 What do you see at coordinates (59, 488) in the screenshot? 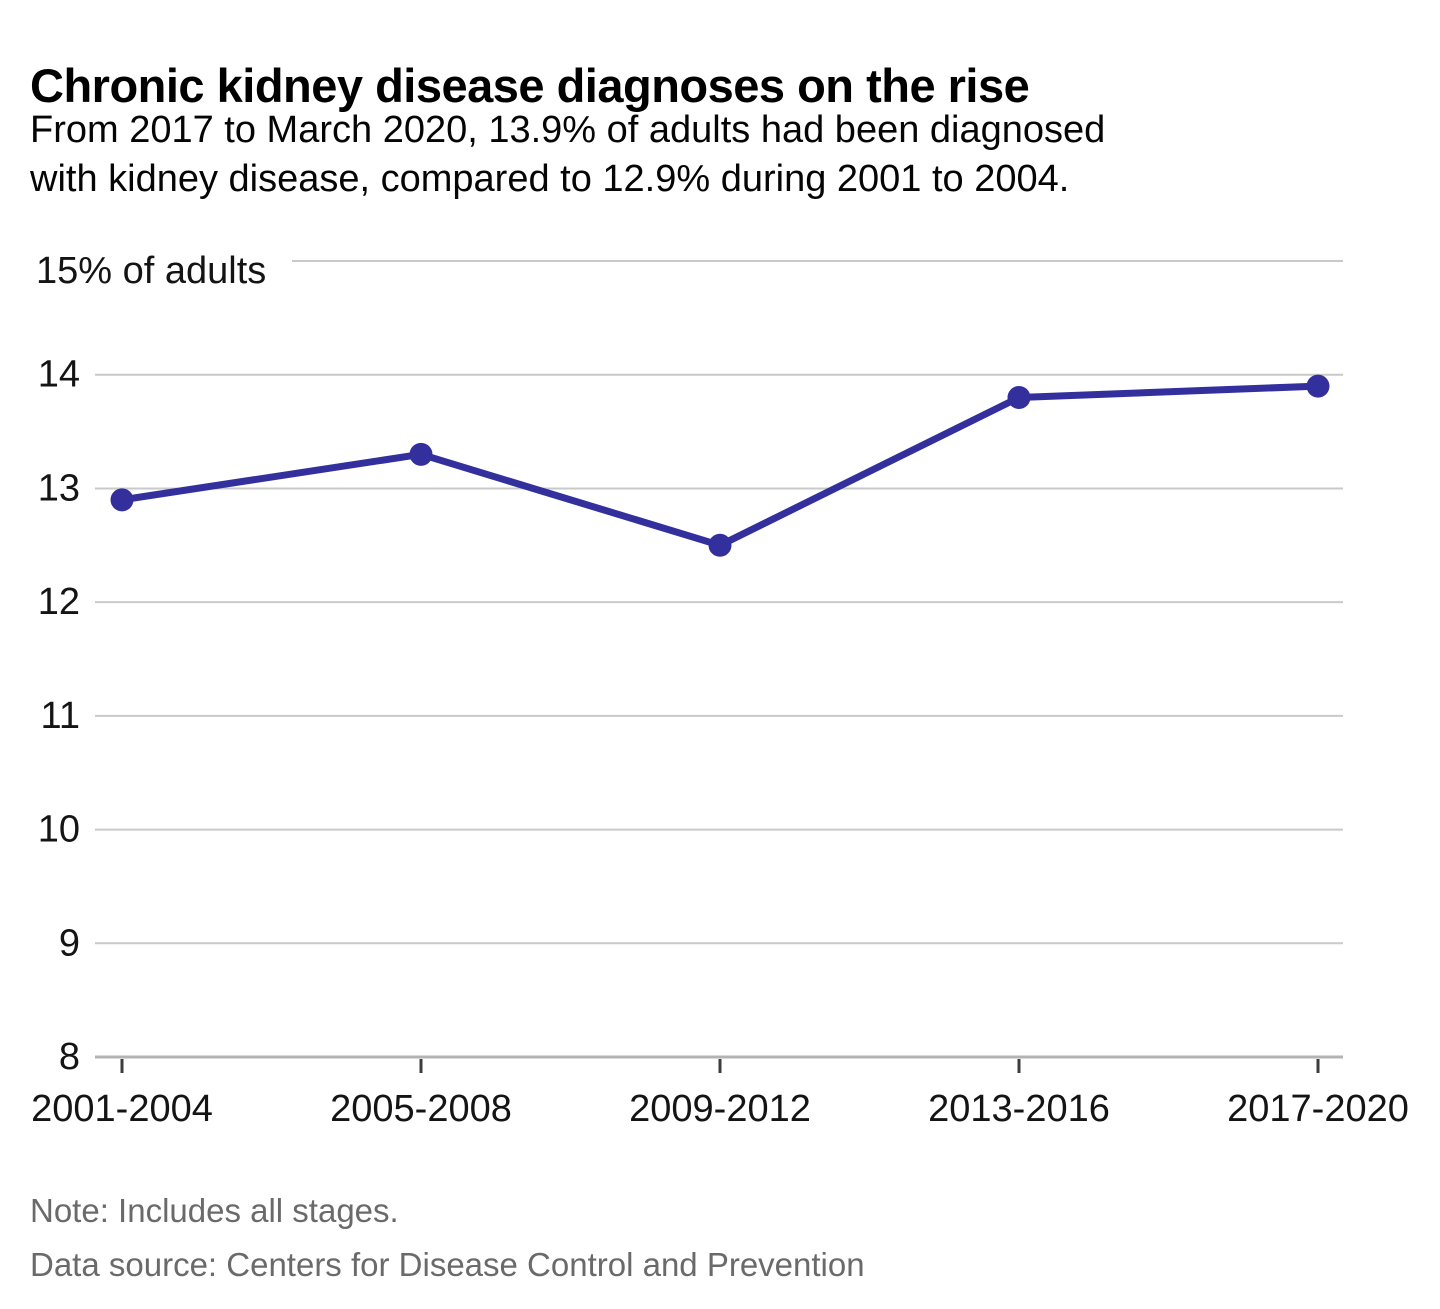
I see `y-tick-label: 13` at bounding box center [59, 488].